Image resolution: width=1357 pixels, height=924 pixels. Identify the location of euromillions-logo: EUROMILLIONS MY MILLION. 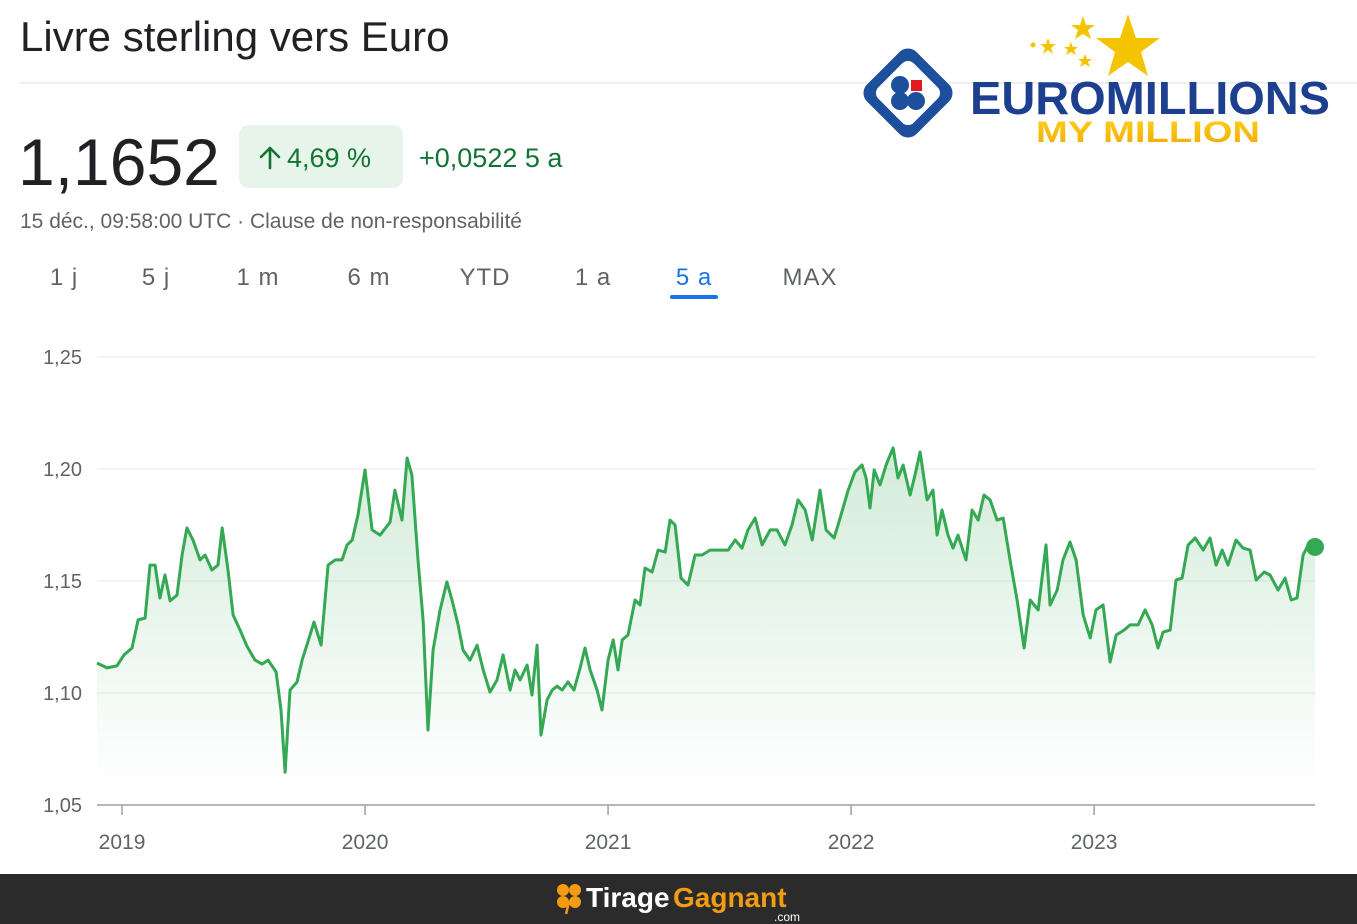
(1096, 81).